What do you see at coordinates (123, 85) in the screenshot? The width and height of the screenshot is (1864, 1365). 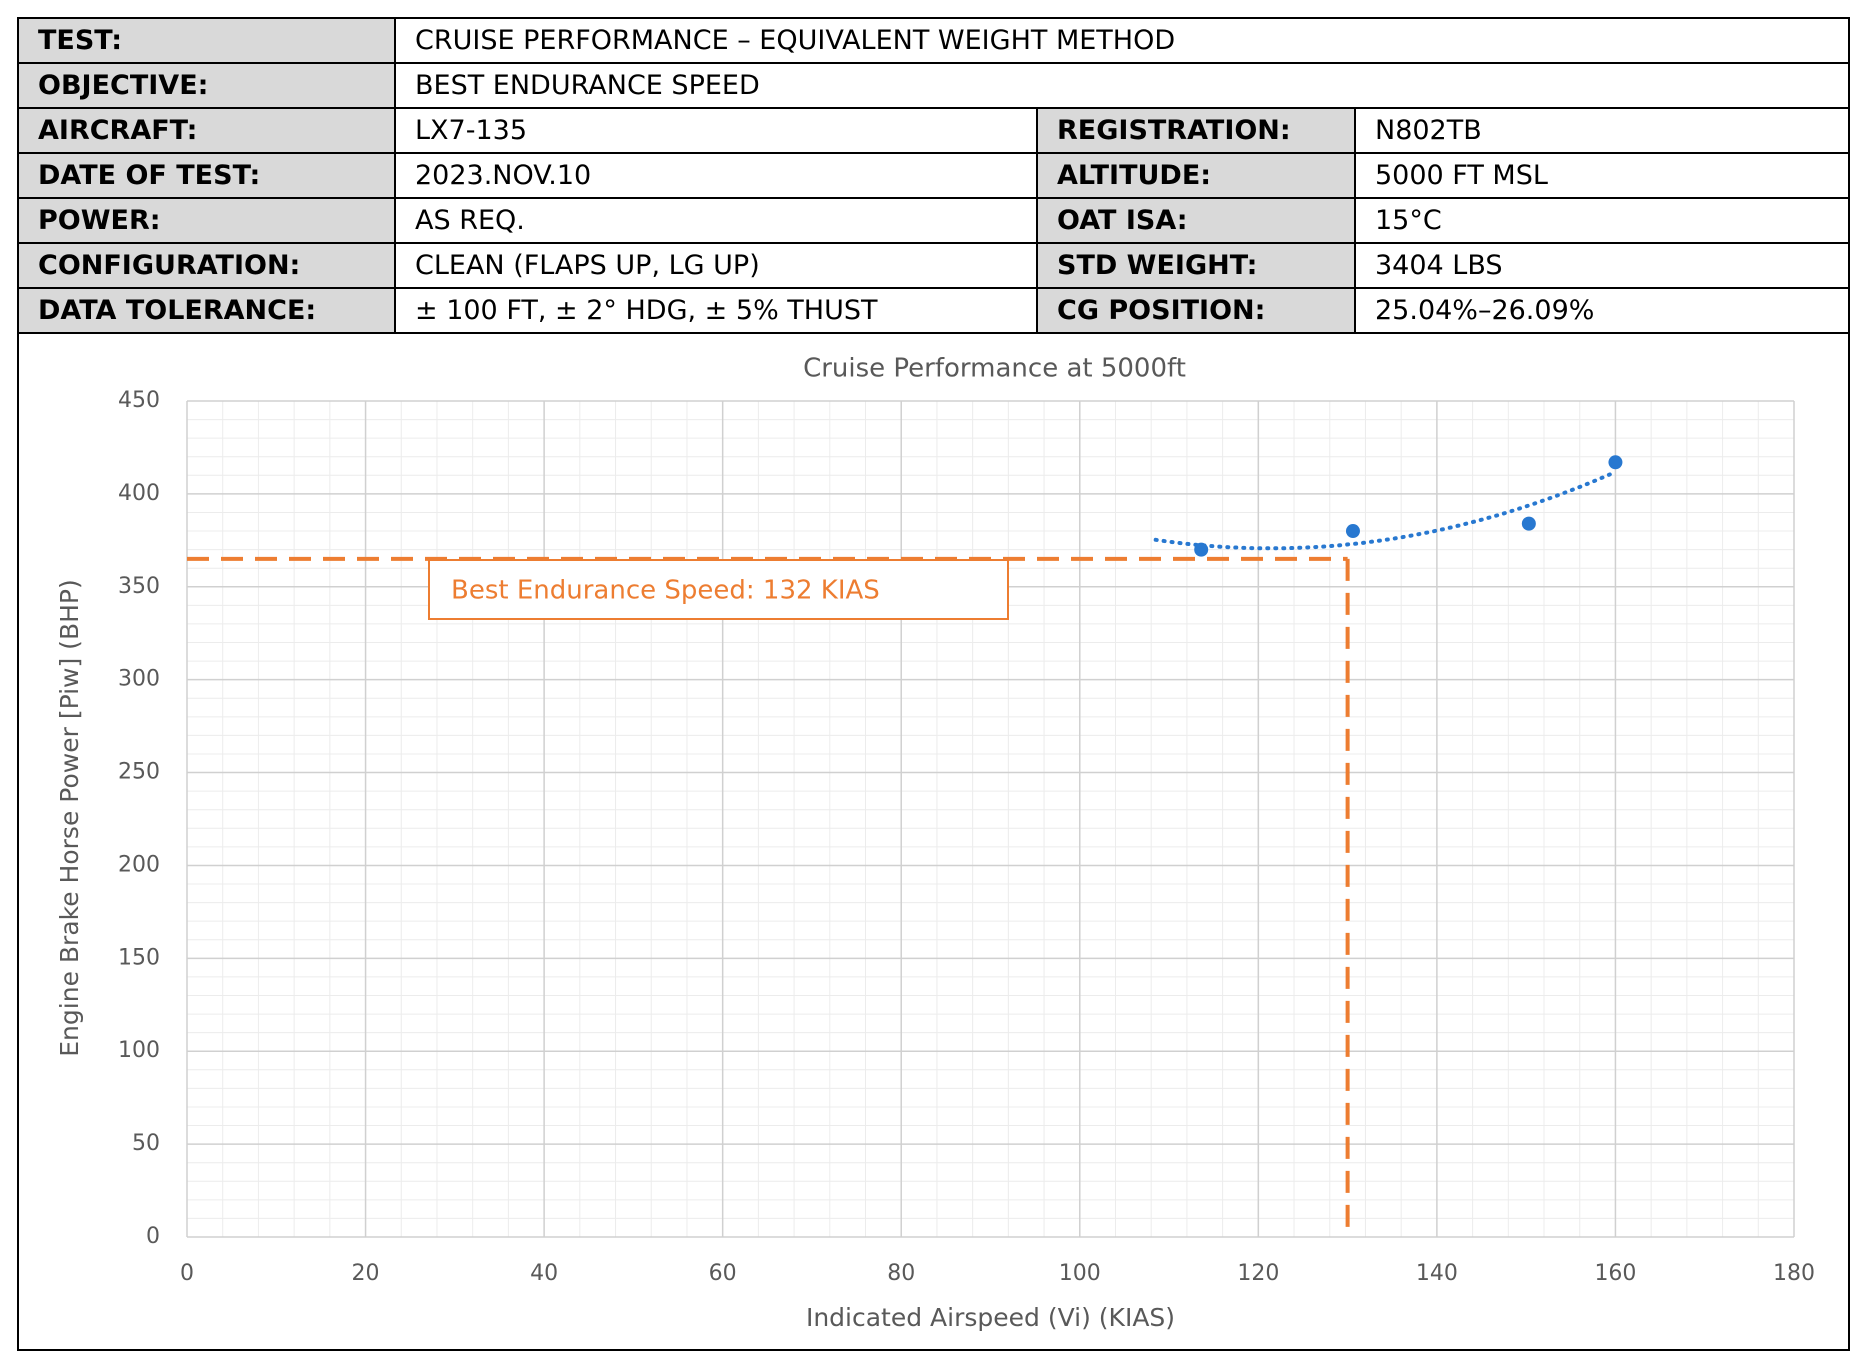 I see `field-label: OBJECTIVE:` at bounding box center [123, 85].